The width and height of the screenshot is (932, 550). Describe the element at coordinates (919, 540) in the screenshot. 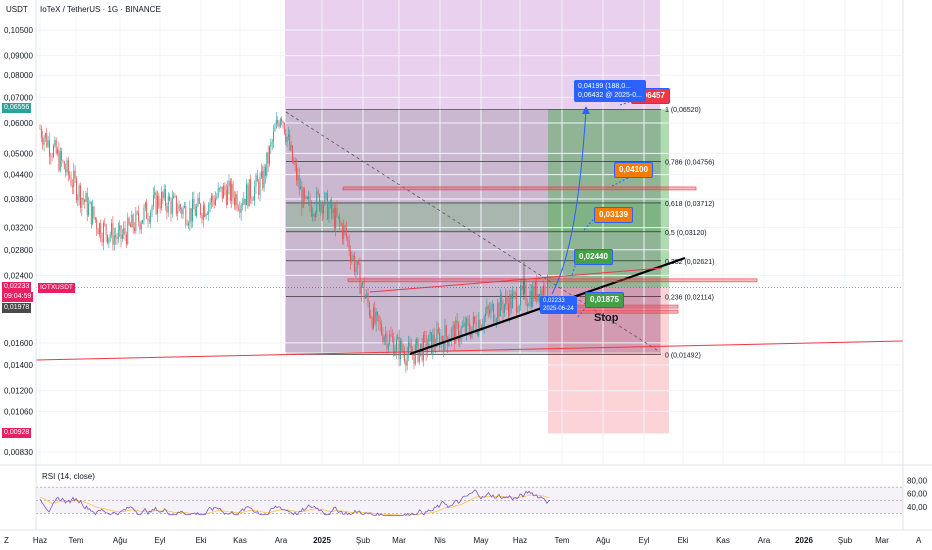

I see `corner-right-label: A` at that location.